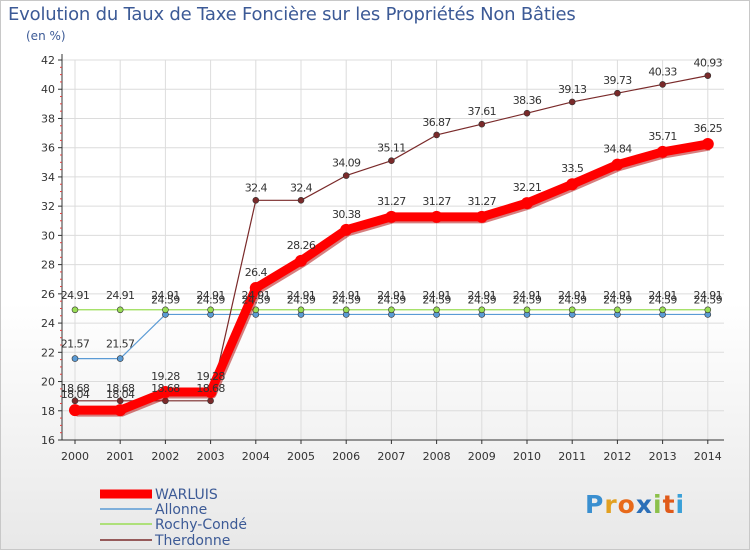 Image resolution: width=750 pixels, height=550 pixels. I want to click on x-tick-label: 2007, so click(391, 456).